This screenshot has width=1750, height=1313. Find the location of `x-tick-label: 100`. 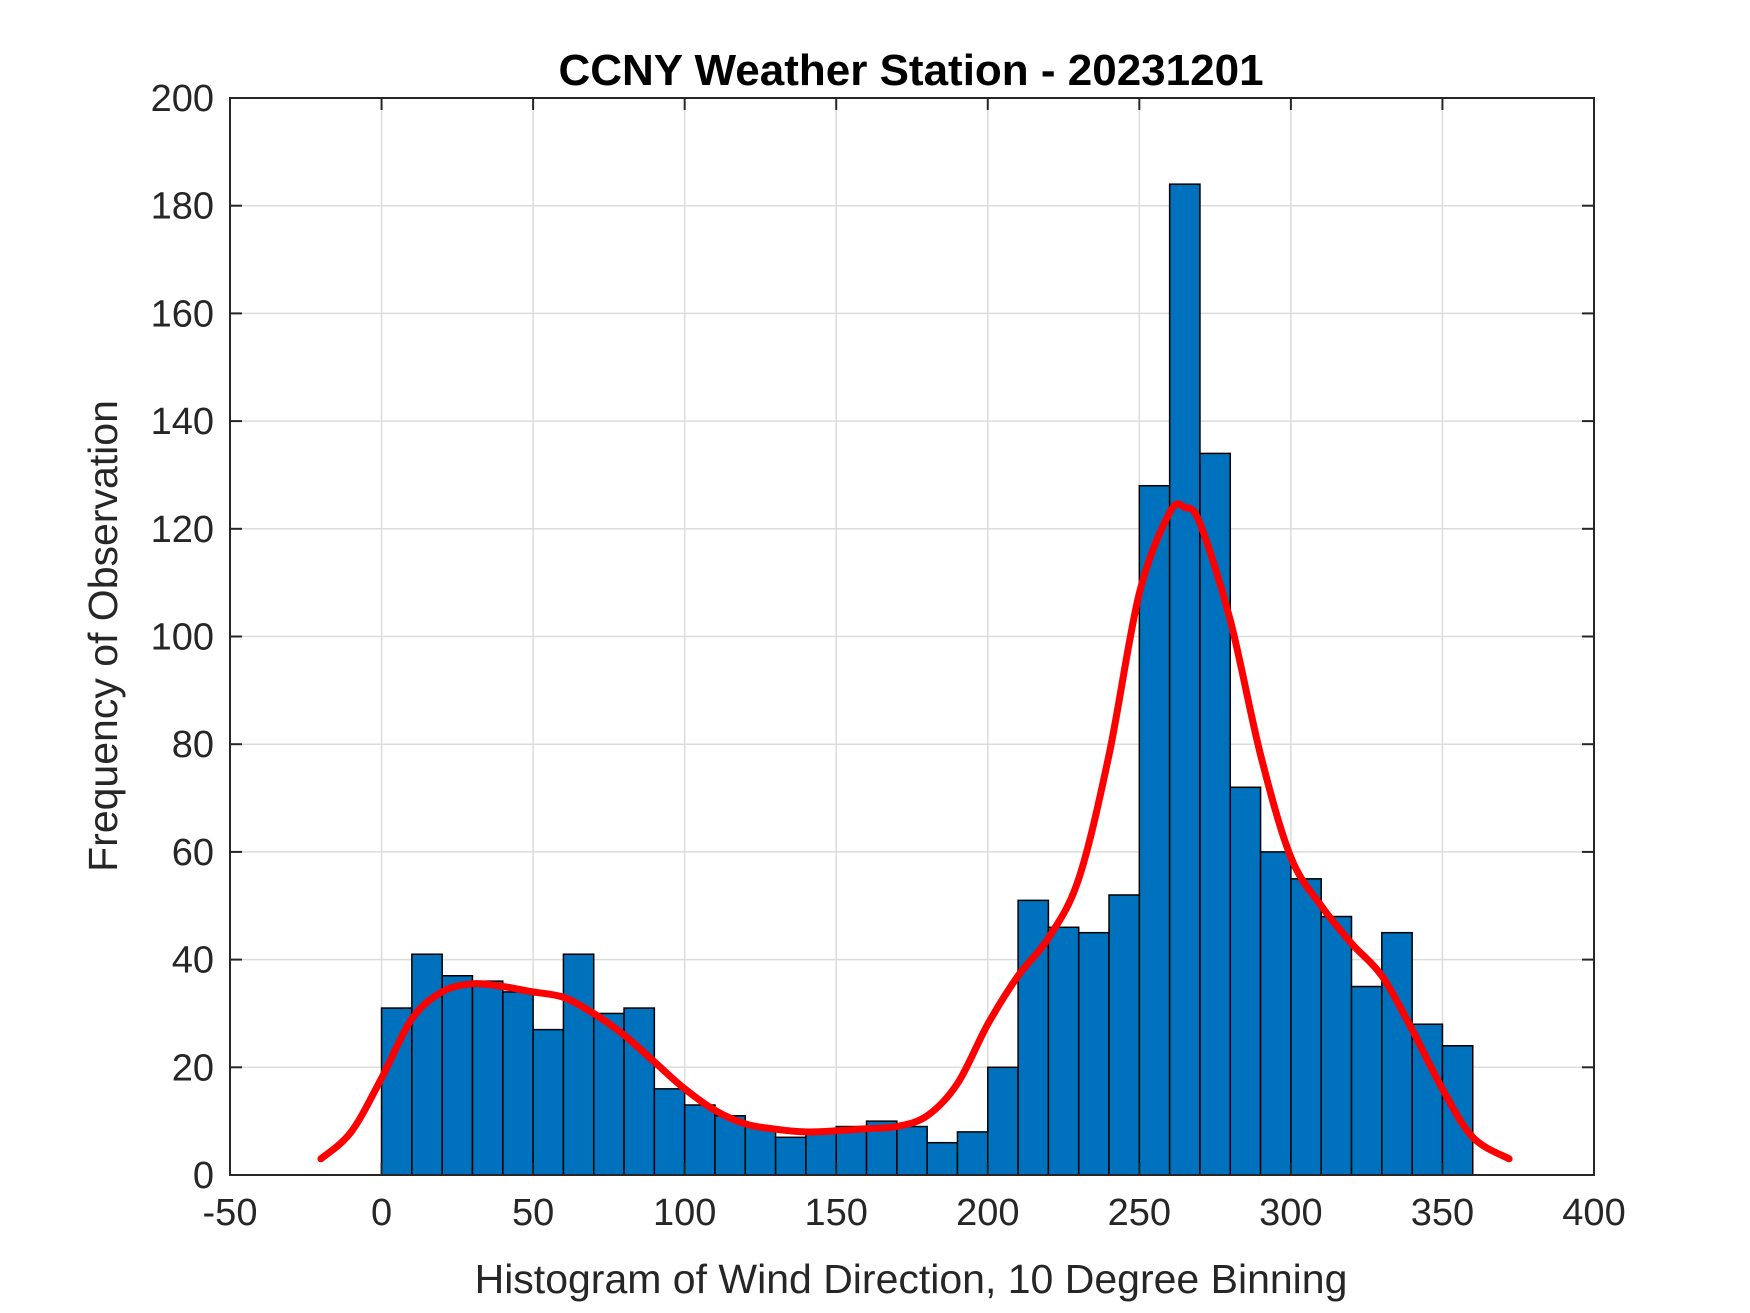

x-tick-label: 100 is located at coordinates (684, 1213).